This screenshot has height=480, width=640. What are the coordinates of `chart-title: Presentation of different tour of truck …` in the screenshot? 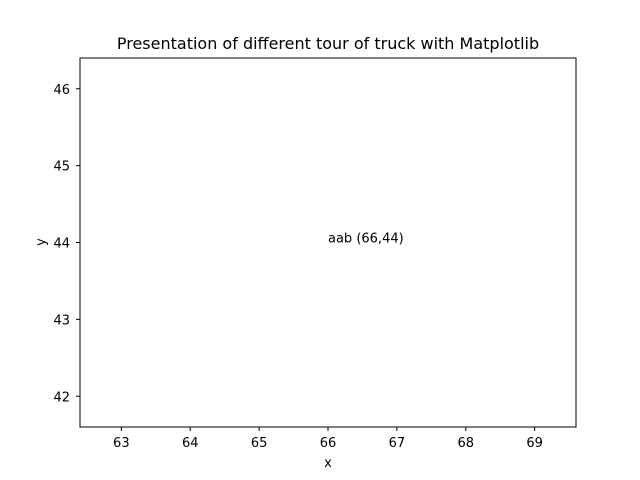 It's located at (328, 43).